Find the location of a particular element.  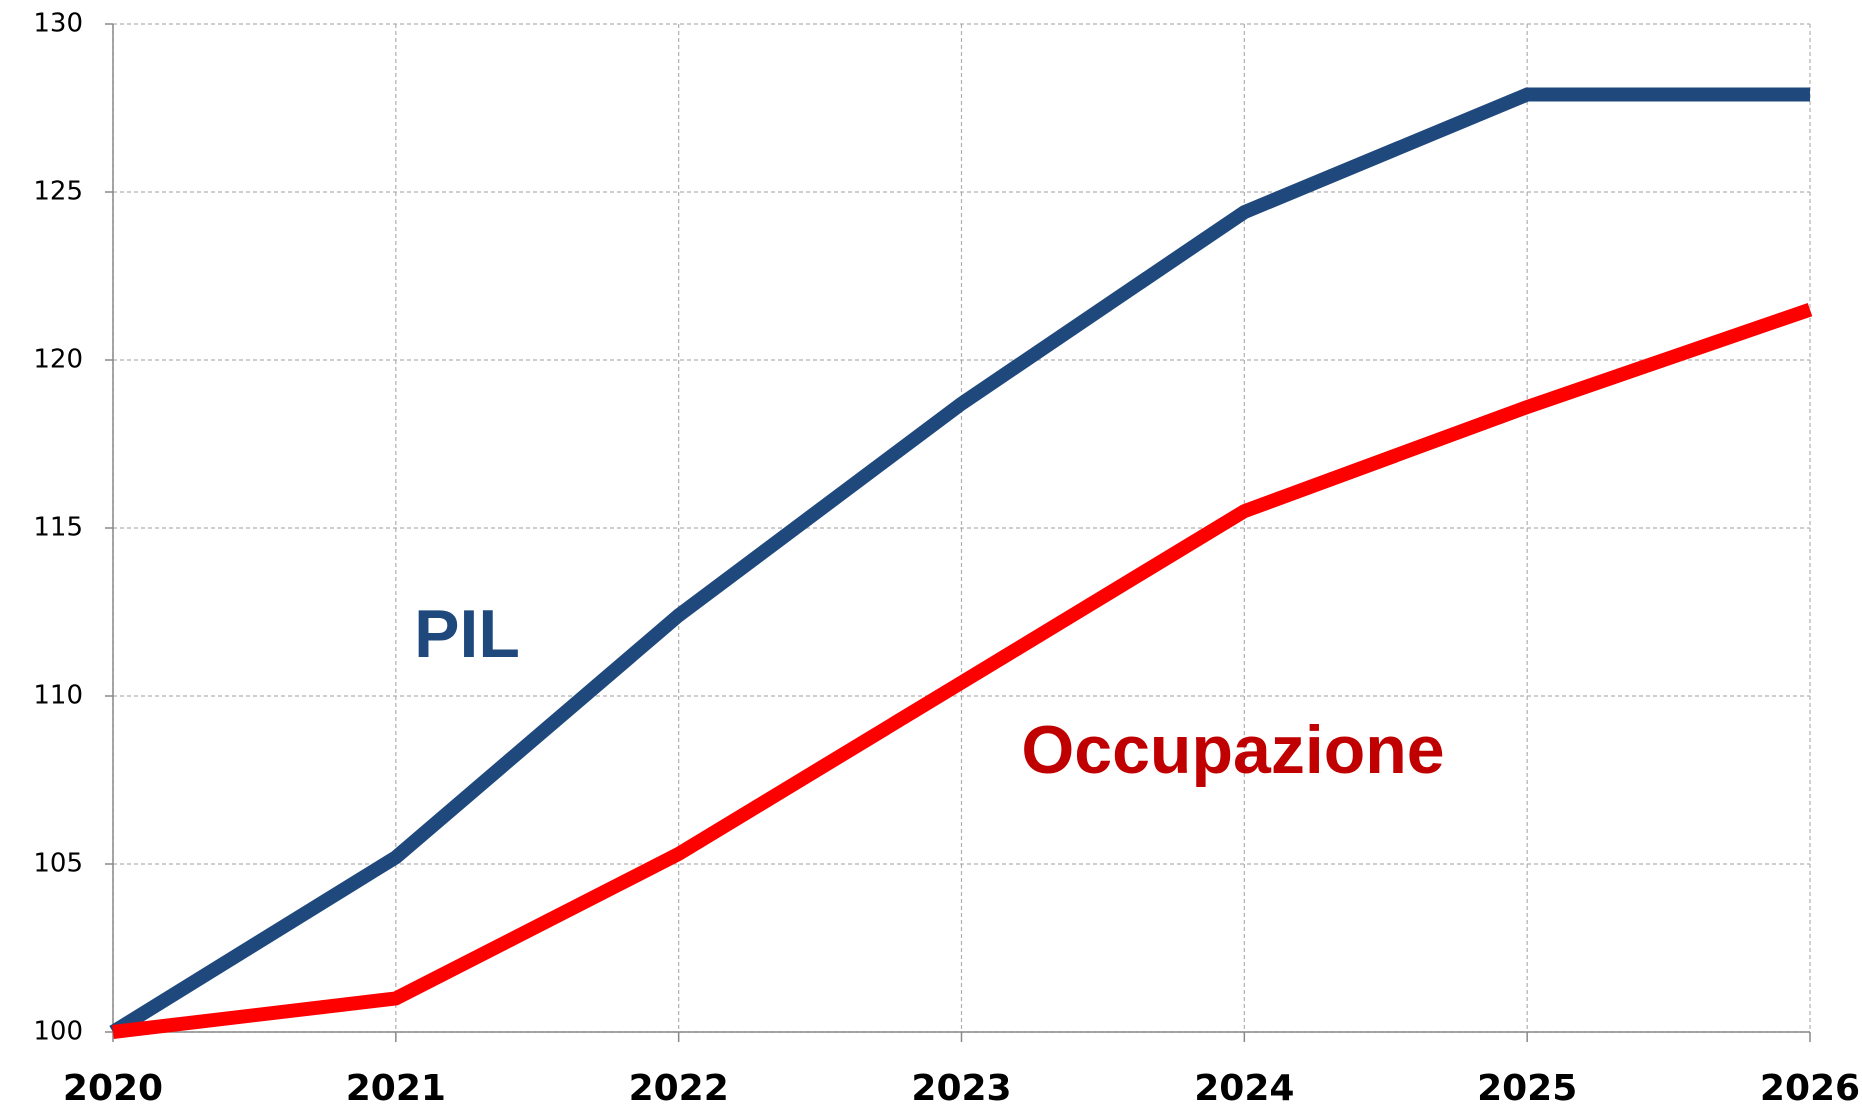

x-tick-label: 2024 is located at coordinates (1244, 1088).